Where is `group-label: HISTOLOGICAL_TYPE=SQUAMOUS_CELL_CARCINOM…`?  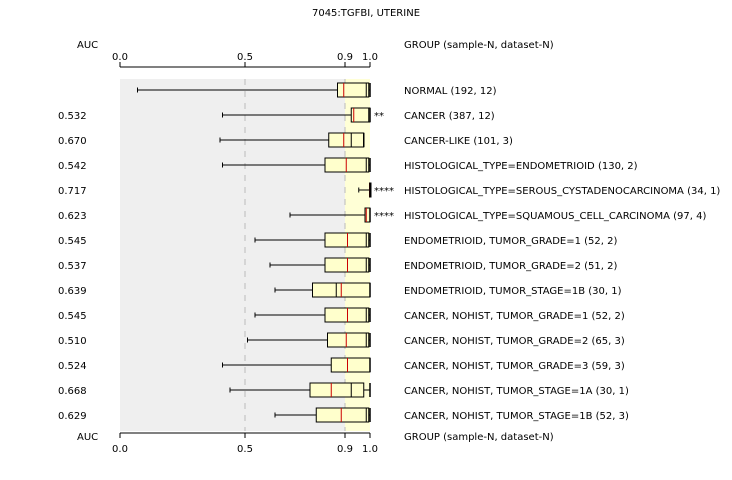
group-label: HISTOLOGICAL_TYPE=SQUAMOUS_CELL_CARCINOM… is located at coordinates (555, 216).